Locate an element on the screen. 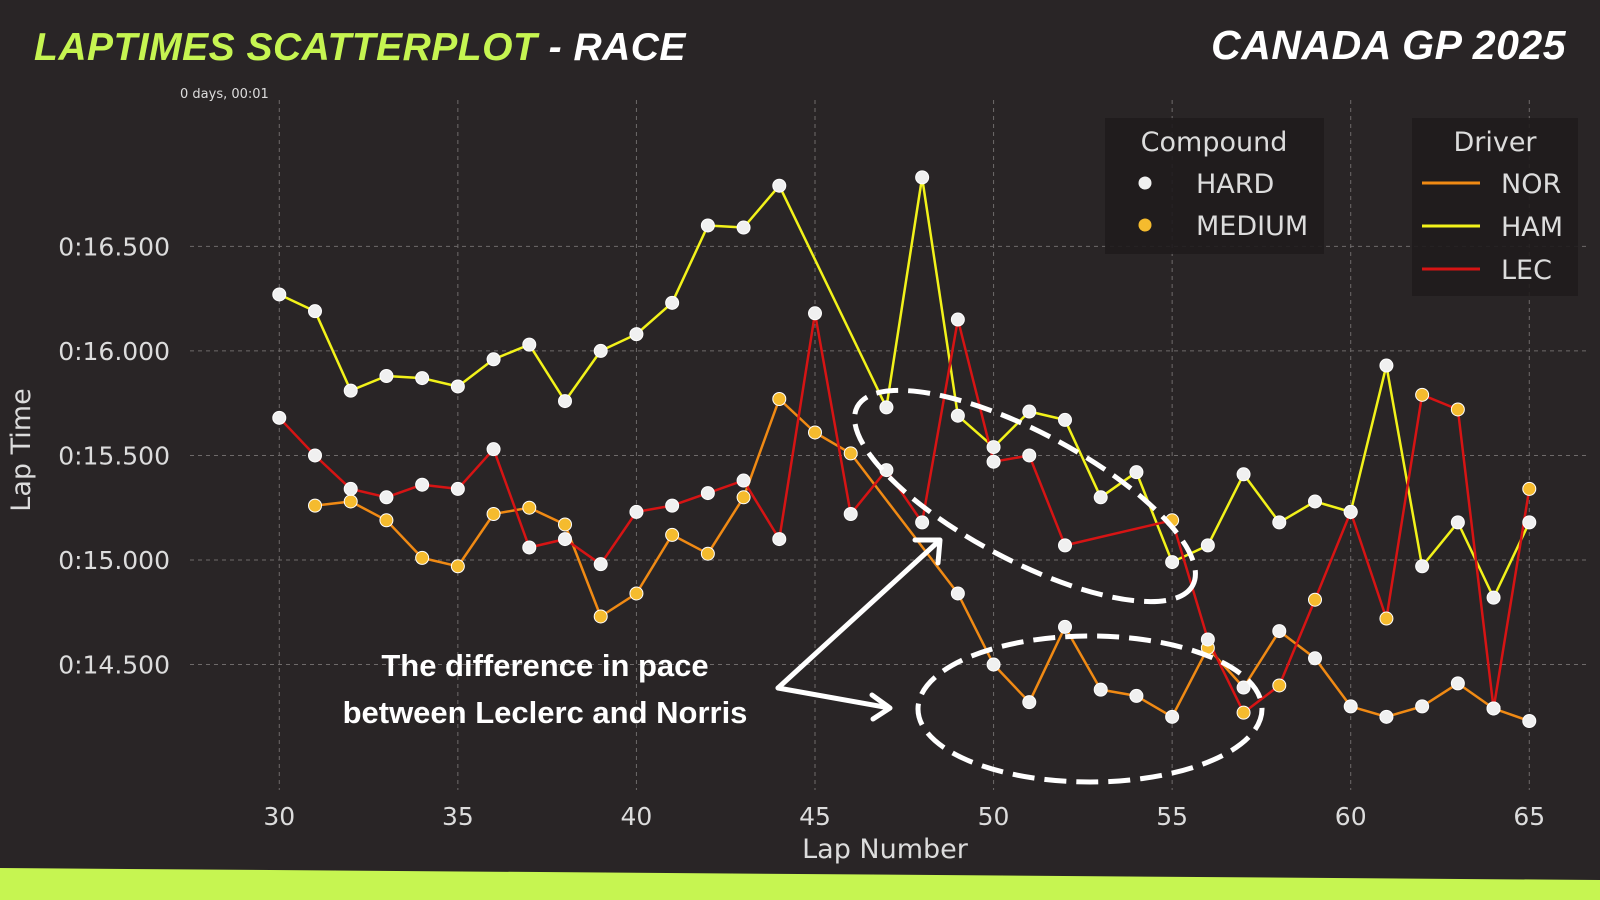  chart-title-rest: - RACE is located at coordinates (611, 47).